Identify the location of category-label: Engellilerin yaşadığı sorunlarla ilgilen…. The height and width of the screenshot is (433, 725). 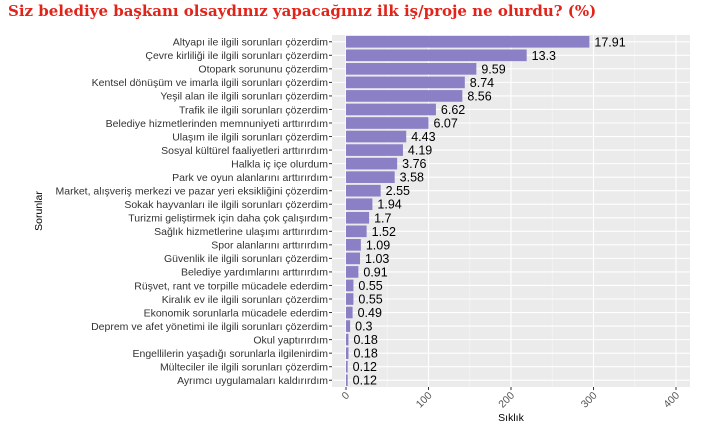
(230, 354).